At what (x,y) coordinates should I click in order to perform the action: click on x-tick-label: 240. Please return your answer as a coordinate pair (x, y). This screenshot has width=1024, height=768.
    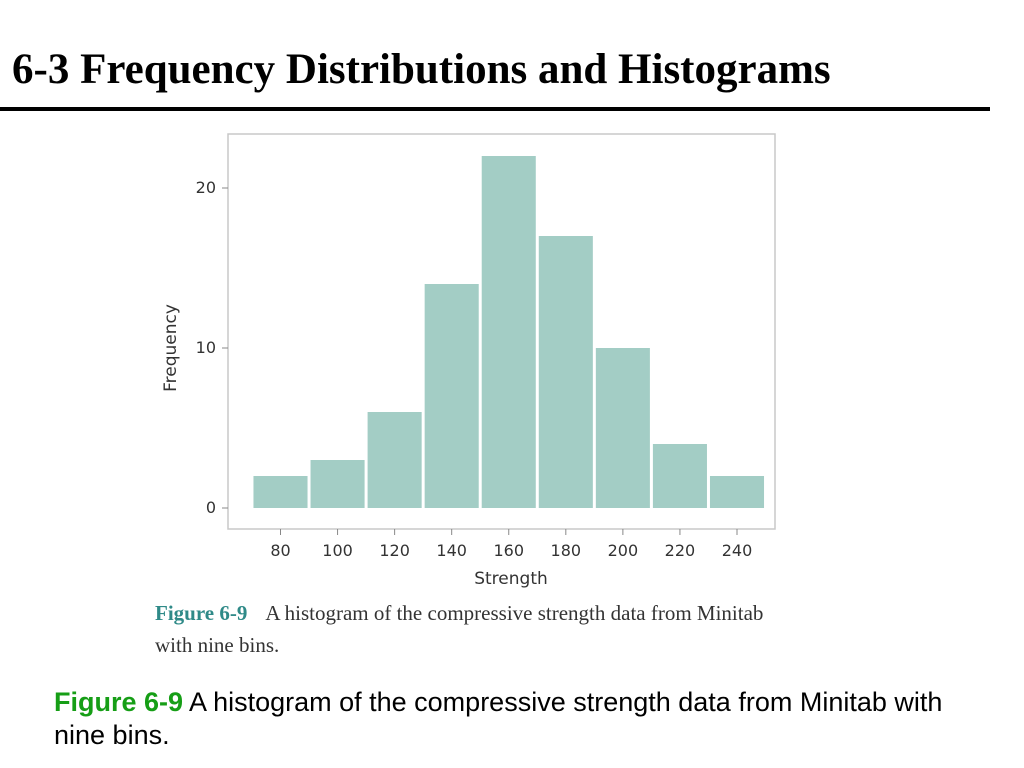
    Looking at the image, I should click on (737, 550).